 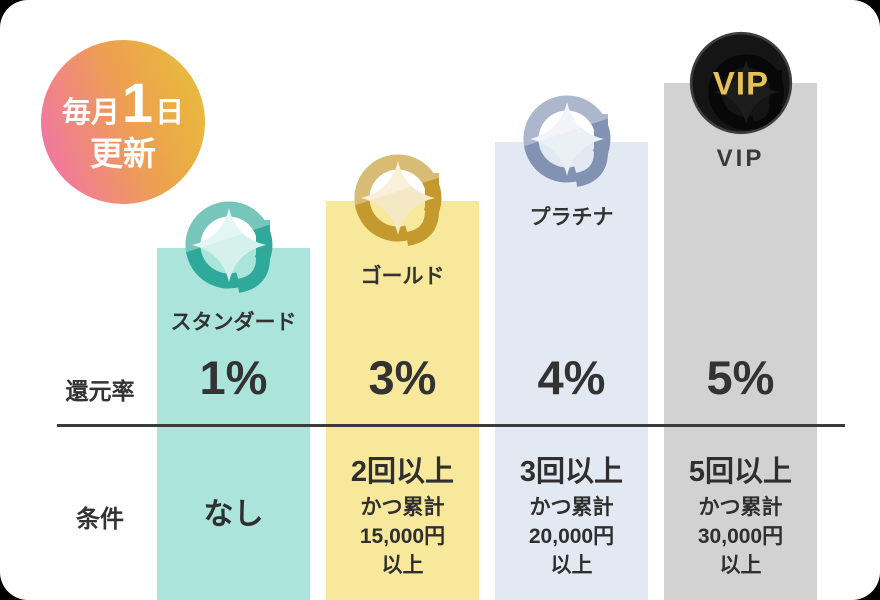 I want to click on tier-condition-sub: かつ累計 20,000円 以上, so click(x=571, y=536).